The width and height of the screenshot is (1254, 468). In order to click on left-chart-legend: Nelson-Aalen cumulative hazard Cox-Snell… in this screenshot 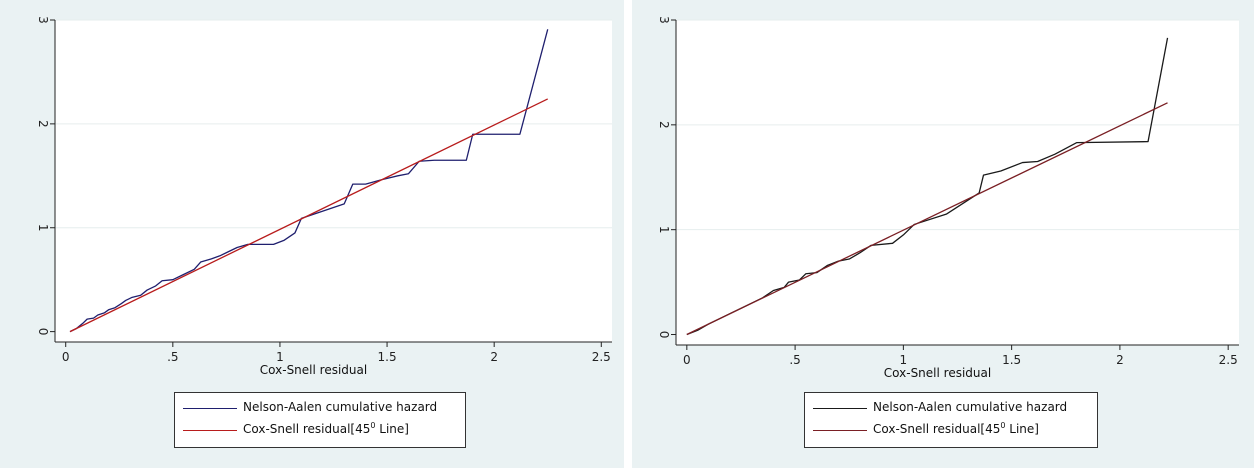, I will do `click(320, 420)`.